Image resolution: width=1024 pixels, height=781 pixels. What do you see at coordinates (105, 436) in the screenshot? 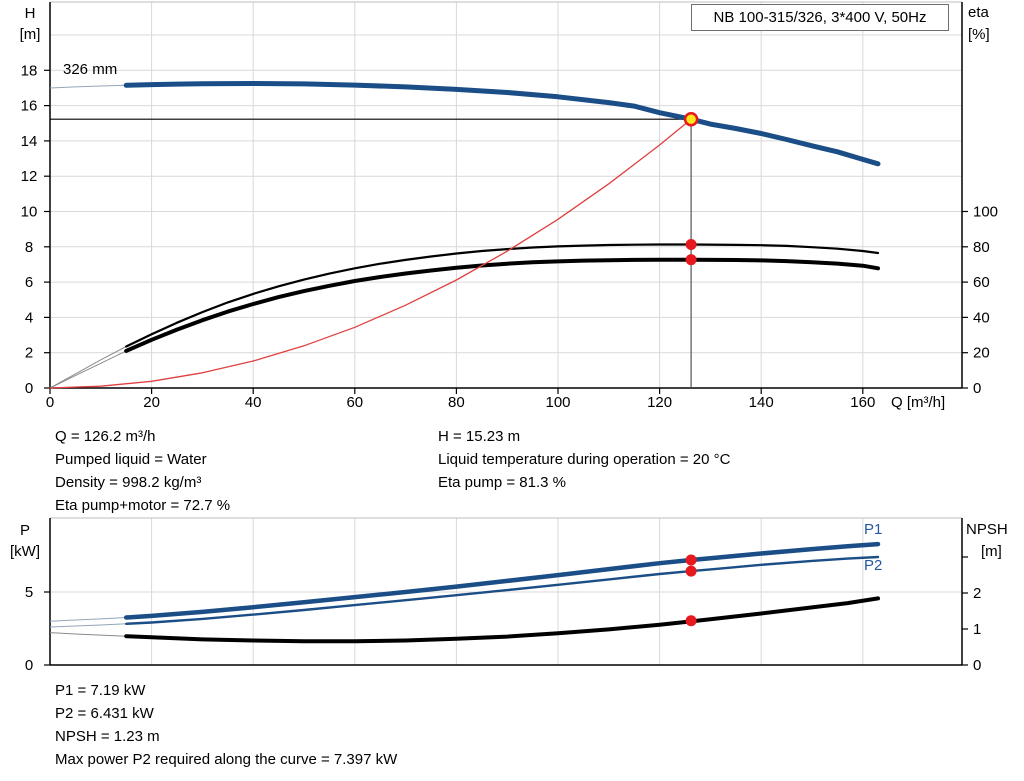
I see `annotation-flow: Q = 126.2 m³/h` at bounding box center [105, 436].